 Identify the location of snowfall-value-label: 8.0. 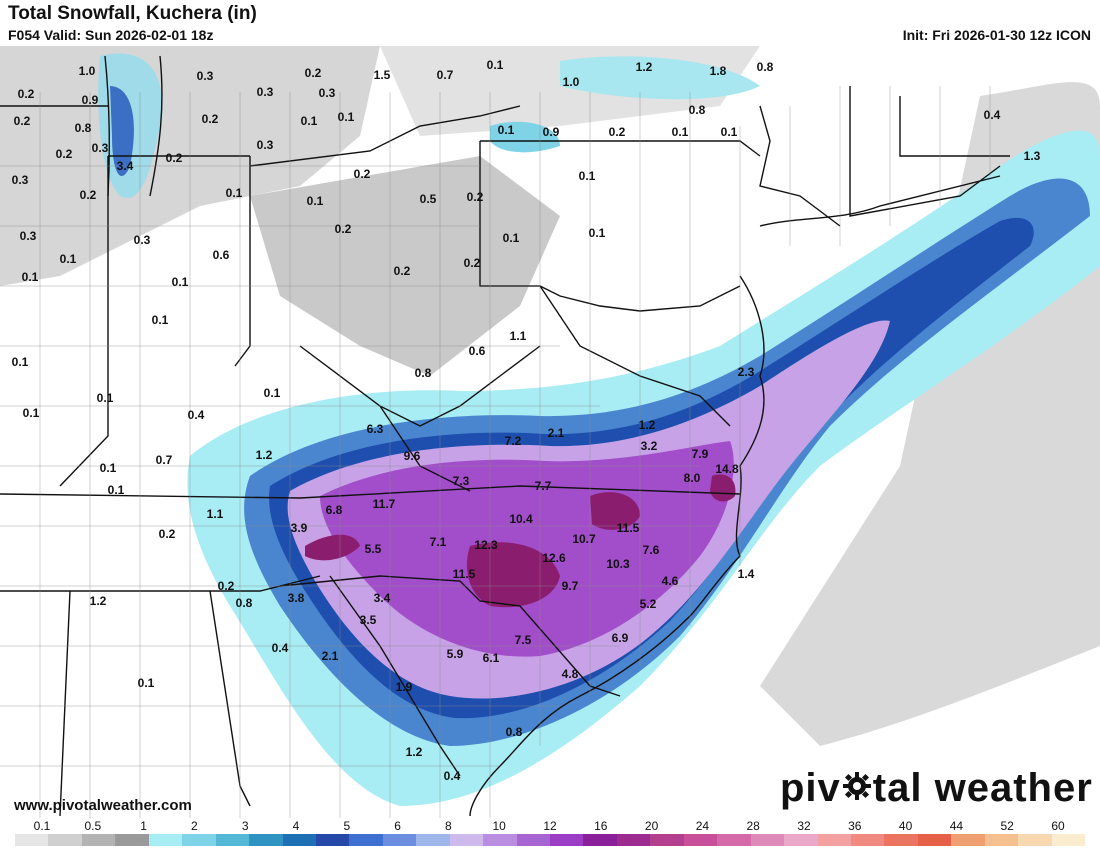
(692, 478).